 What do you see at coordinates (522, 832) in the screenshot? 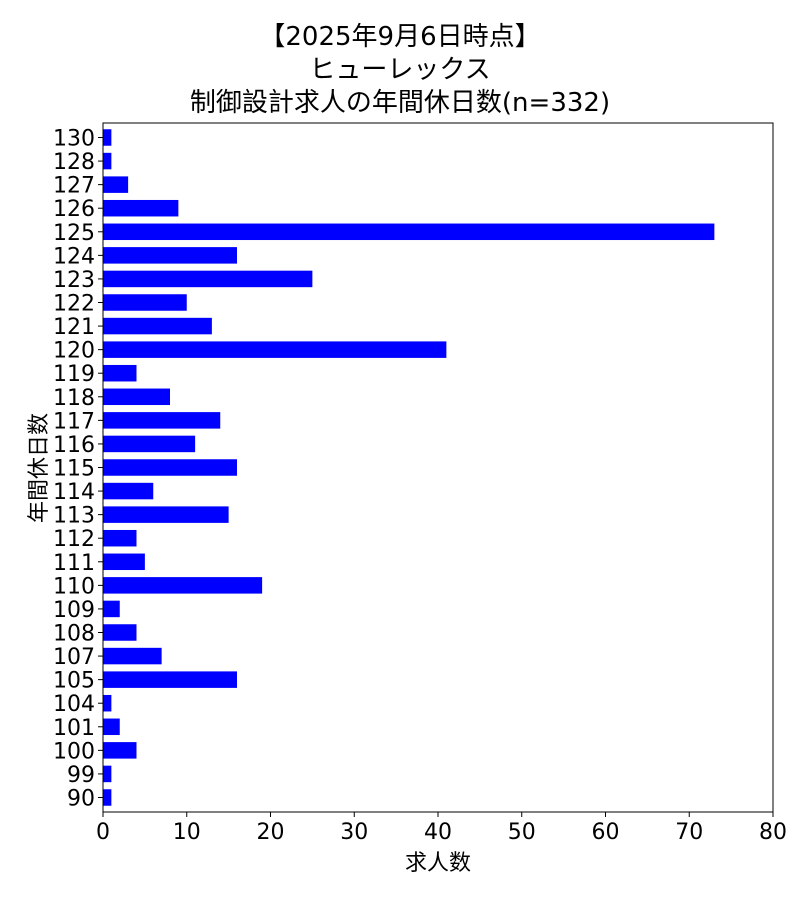
I see `x-tick-label: 50` at bounding box center [522, 832].